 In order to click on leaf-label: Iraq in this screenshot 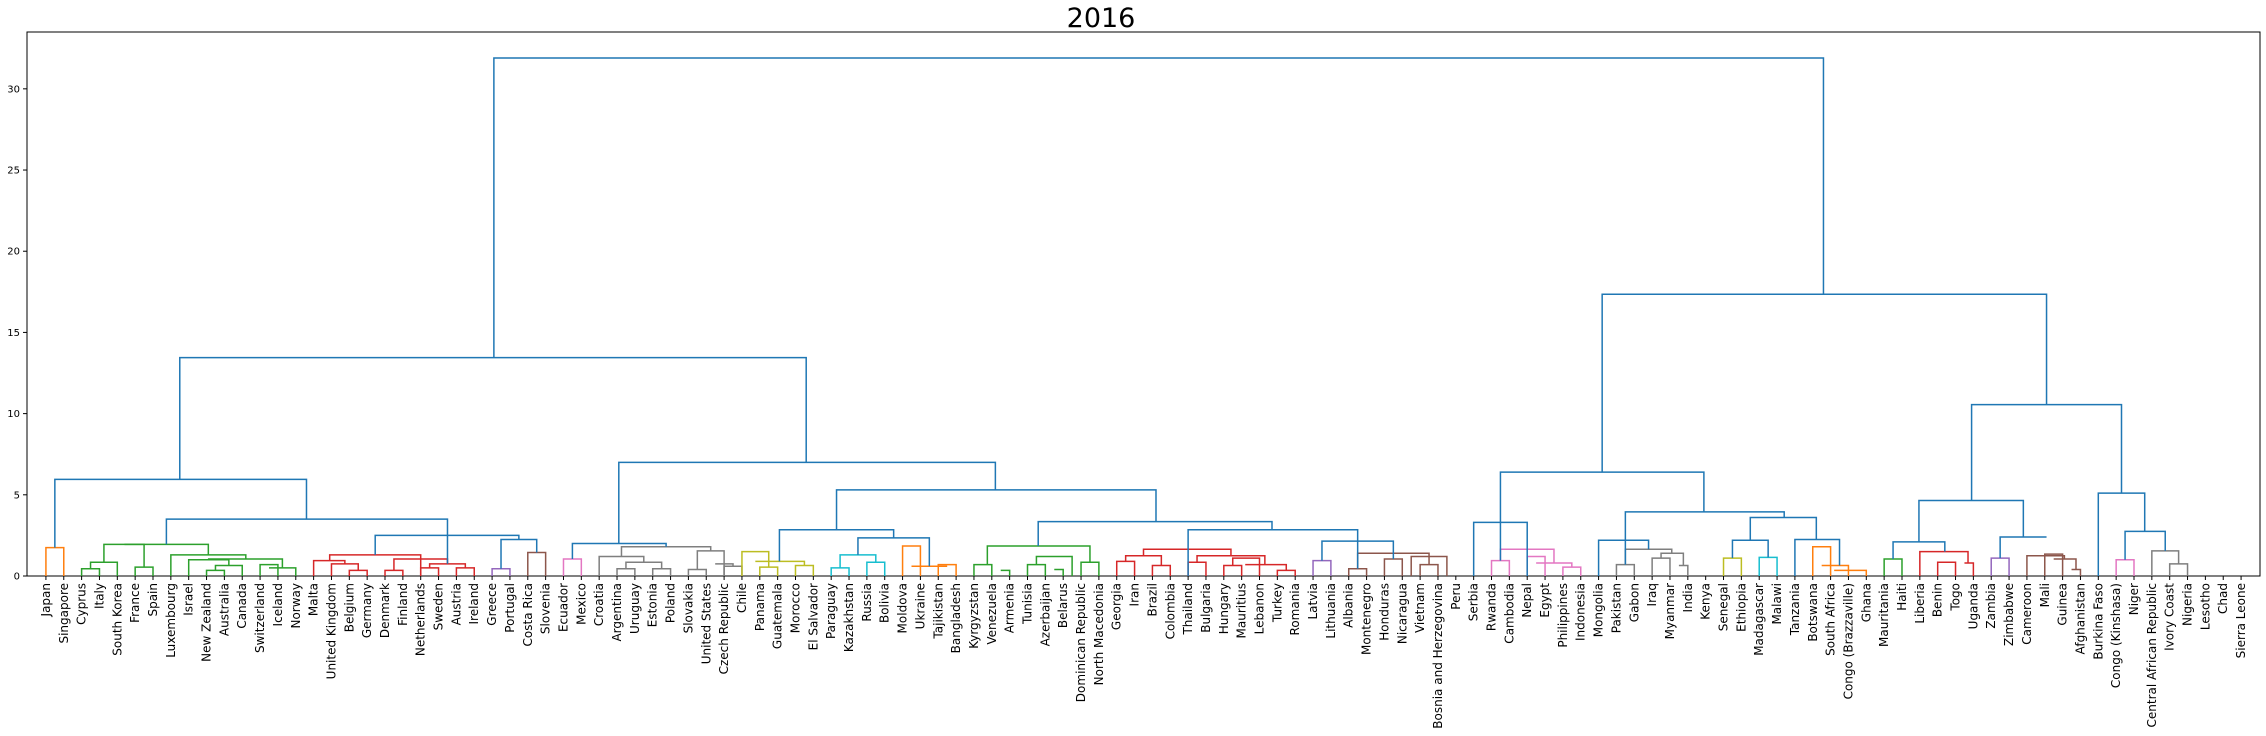, I will do `click(1652, 594)`.